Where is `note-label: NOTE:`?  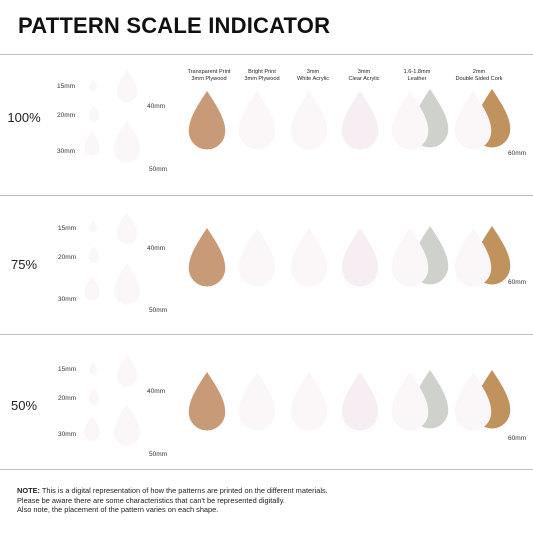
note-label: NOTE: is located at coordinates (28, 490).